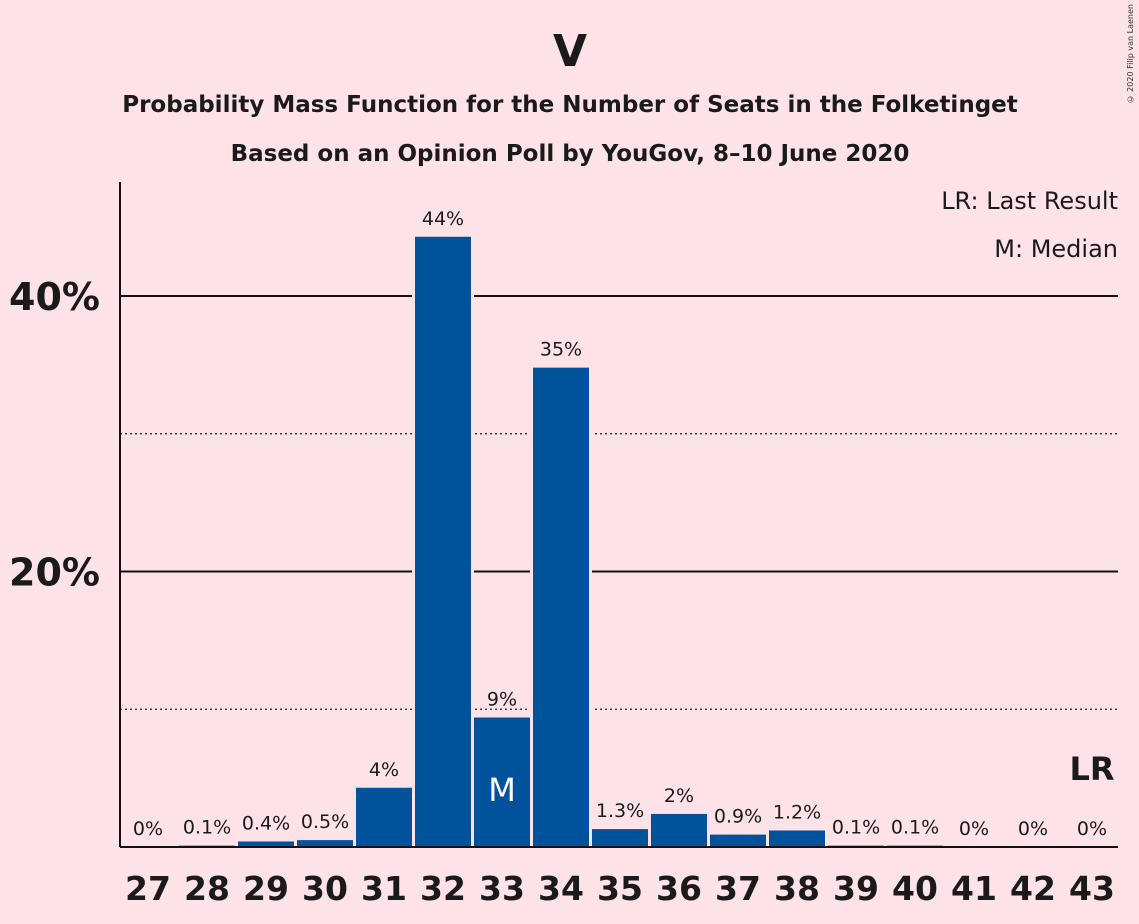 This screenshot has width=1139, height=924. What do you see at coordinates (679, 888) in the screenshot?
I see `x-tick-label-36: 36` at bounding box center [679, 888].